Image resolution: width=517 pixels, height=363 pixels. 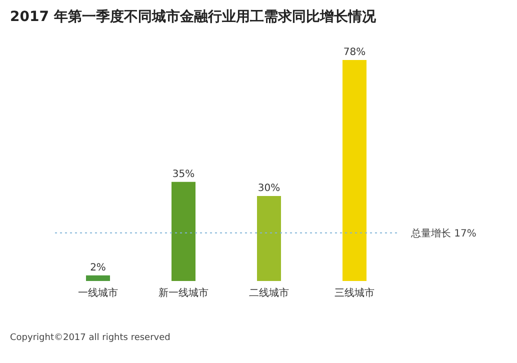 What do you see at coordinates (90, 338) in the screenshot?
I see `text: Copyright©2017 all rights reserved` at bounding box center [90, 338].